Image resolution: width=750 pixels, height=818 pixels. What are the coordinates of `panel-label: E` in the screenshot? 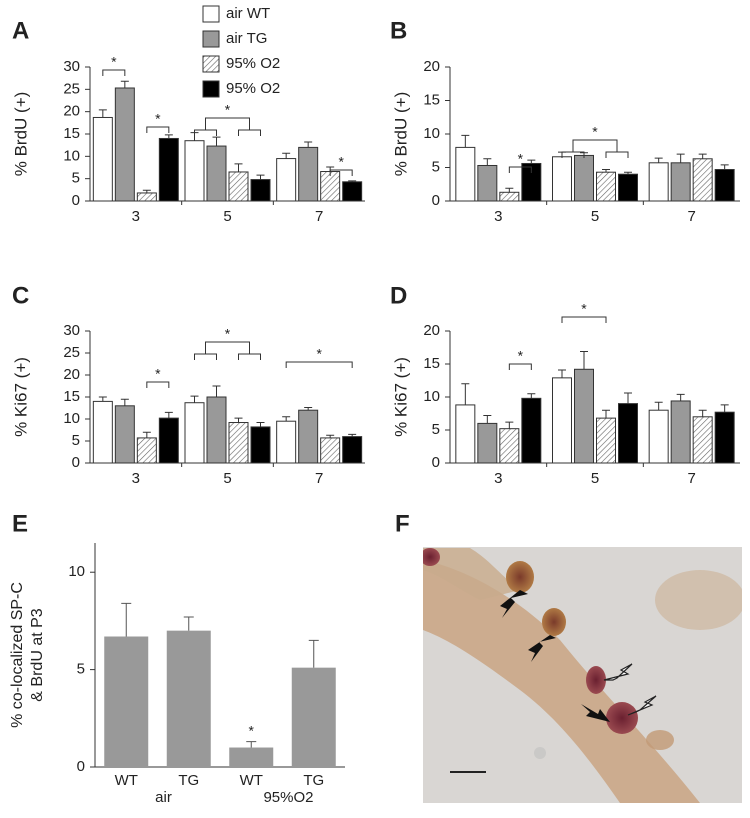 It's located at (20, 523).